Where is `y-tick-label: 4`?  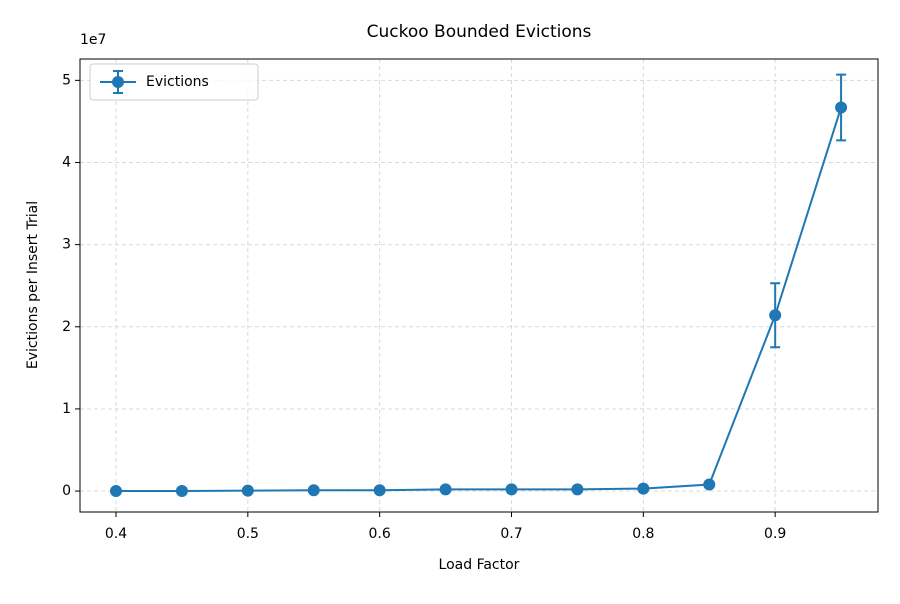 y-tick-label: 4 is located at coordinates (66, 162).